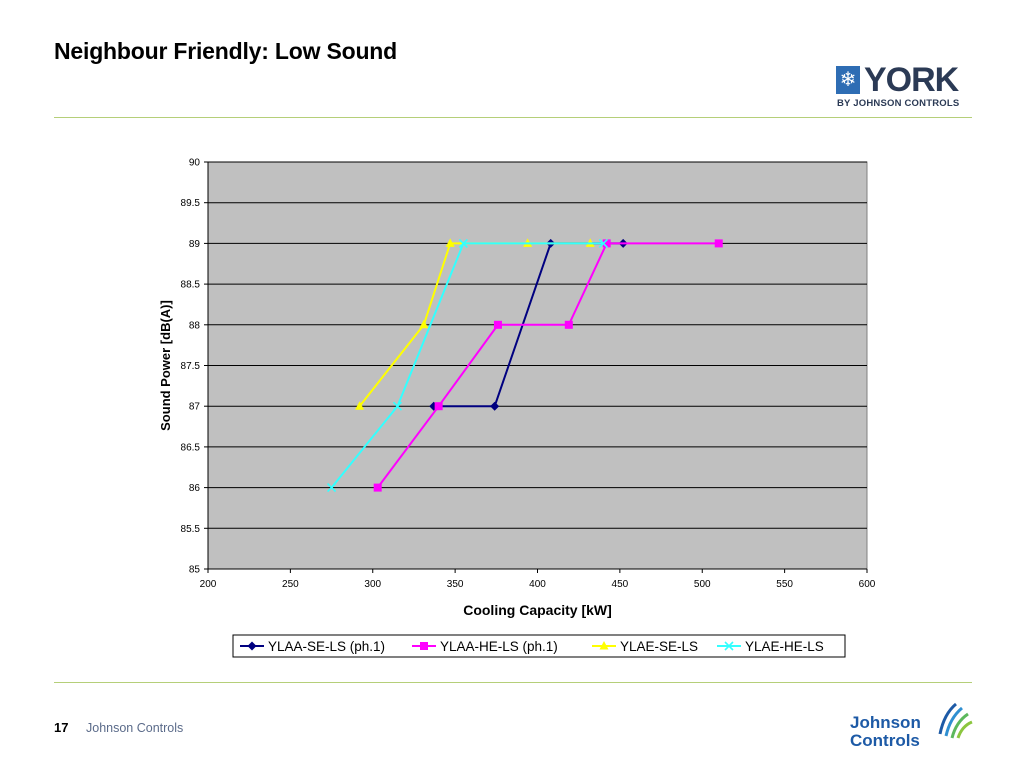 This screenshot has height=768, width=1024. I want to click on x-tick-label: 300, so click(372, 584).